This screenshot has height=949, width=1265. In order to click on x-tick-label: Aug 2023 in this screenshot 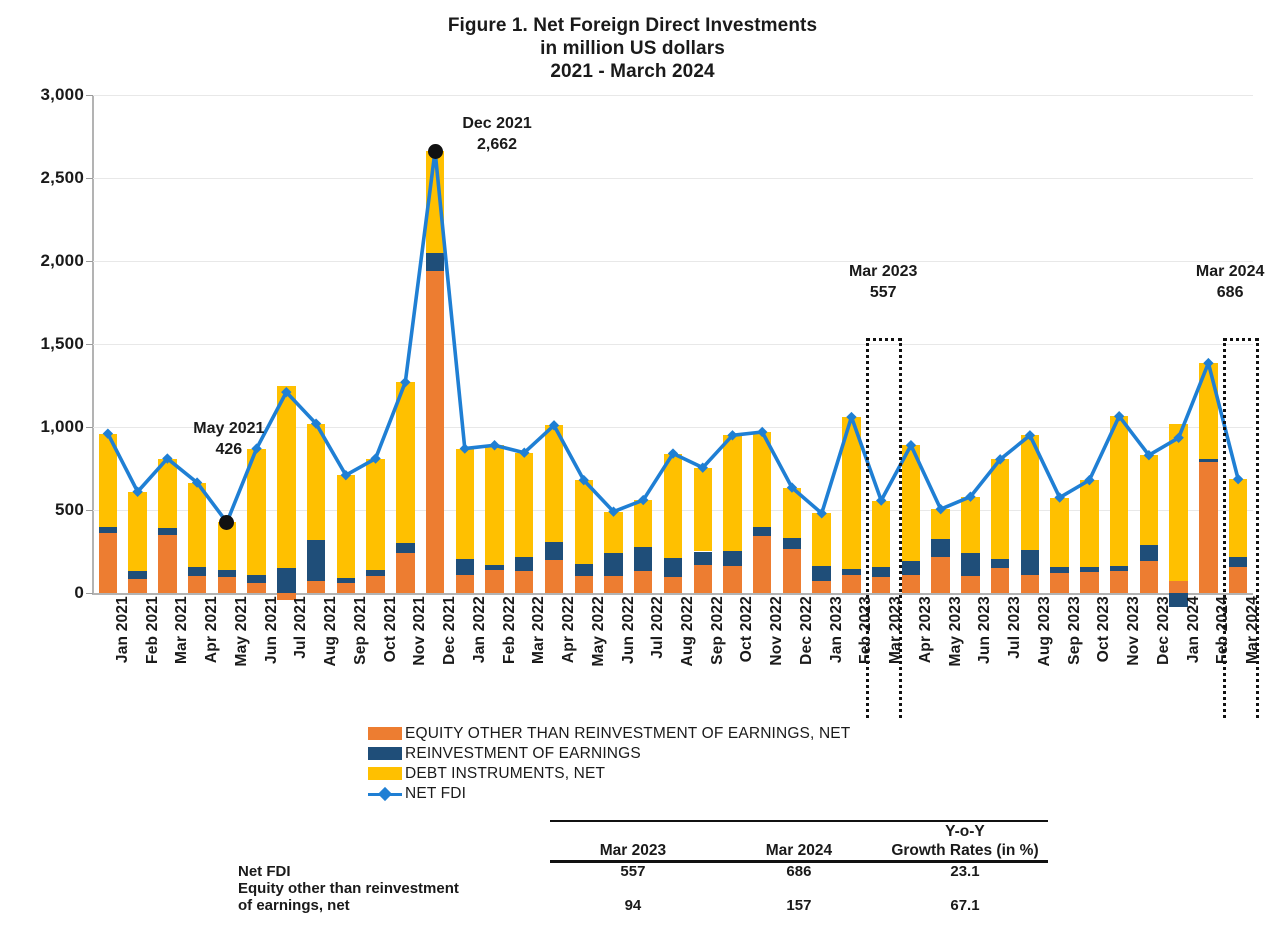, I will do `click(1044, 631)`.